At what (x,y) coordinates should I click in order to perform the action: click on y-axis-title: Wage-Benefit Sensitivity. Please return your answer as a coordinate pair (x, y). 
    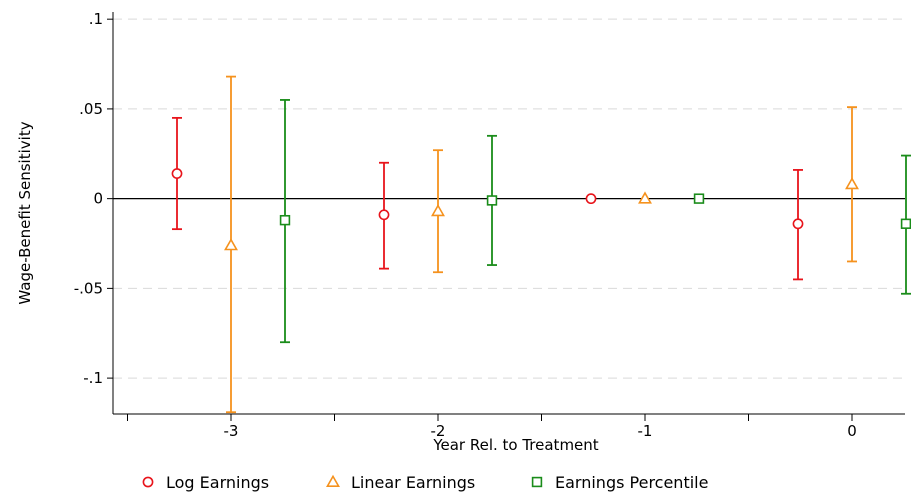
    Looking at the image, I should click on (25, 212).